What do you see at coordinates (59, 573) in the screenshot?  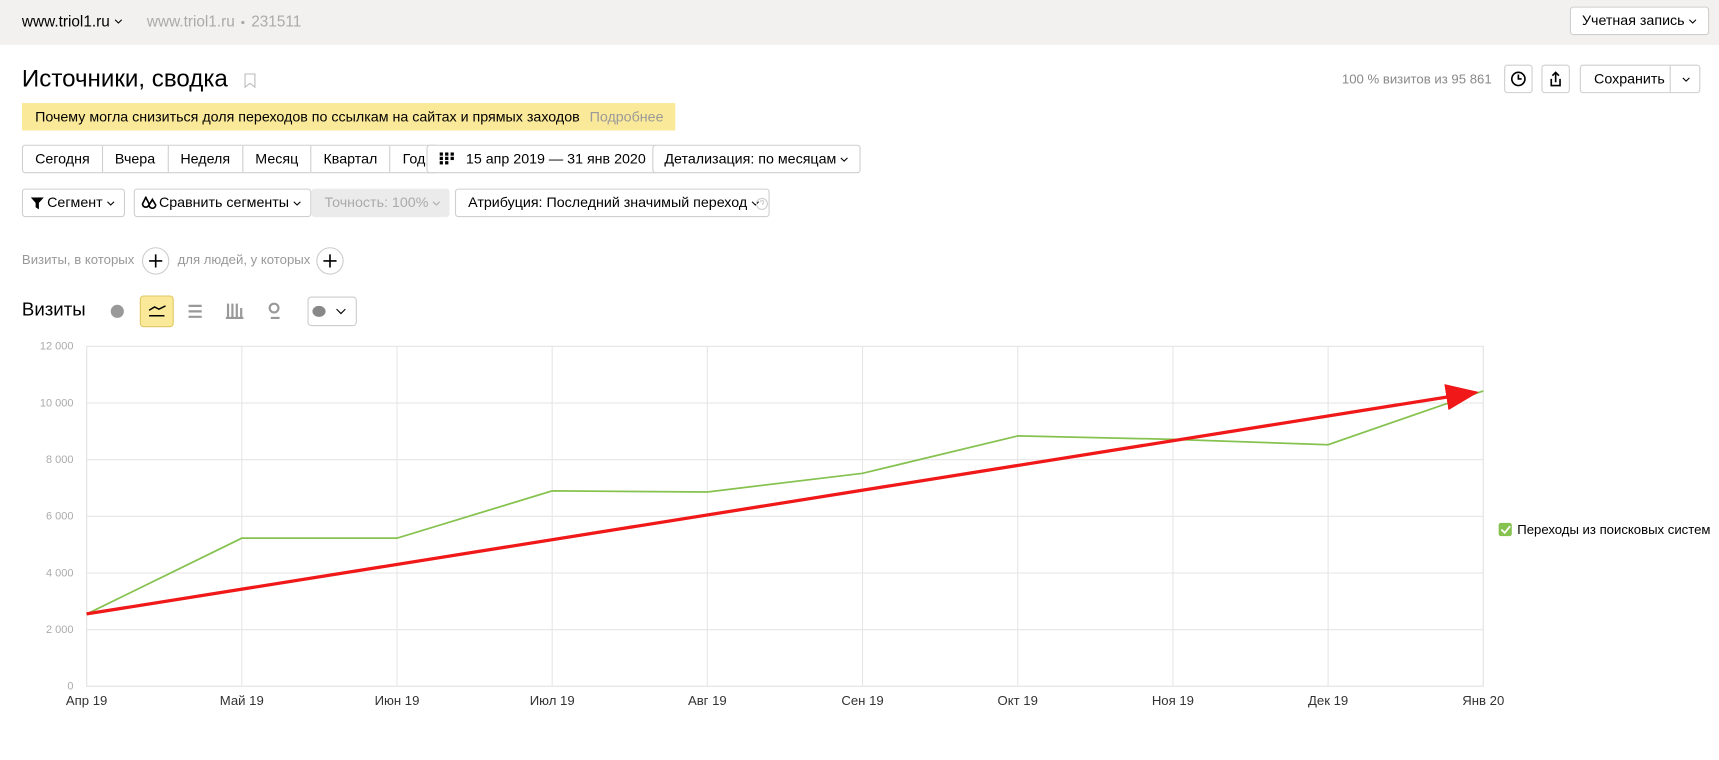 I see `y-tick-label: 4 000` at bounding box center [59, 573].